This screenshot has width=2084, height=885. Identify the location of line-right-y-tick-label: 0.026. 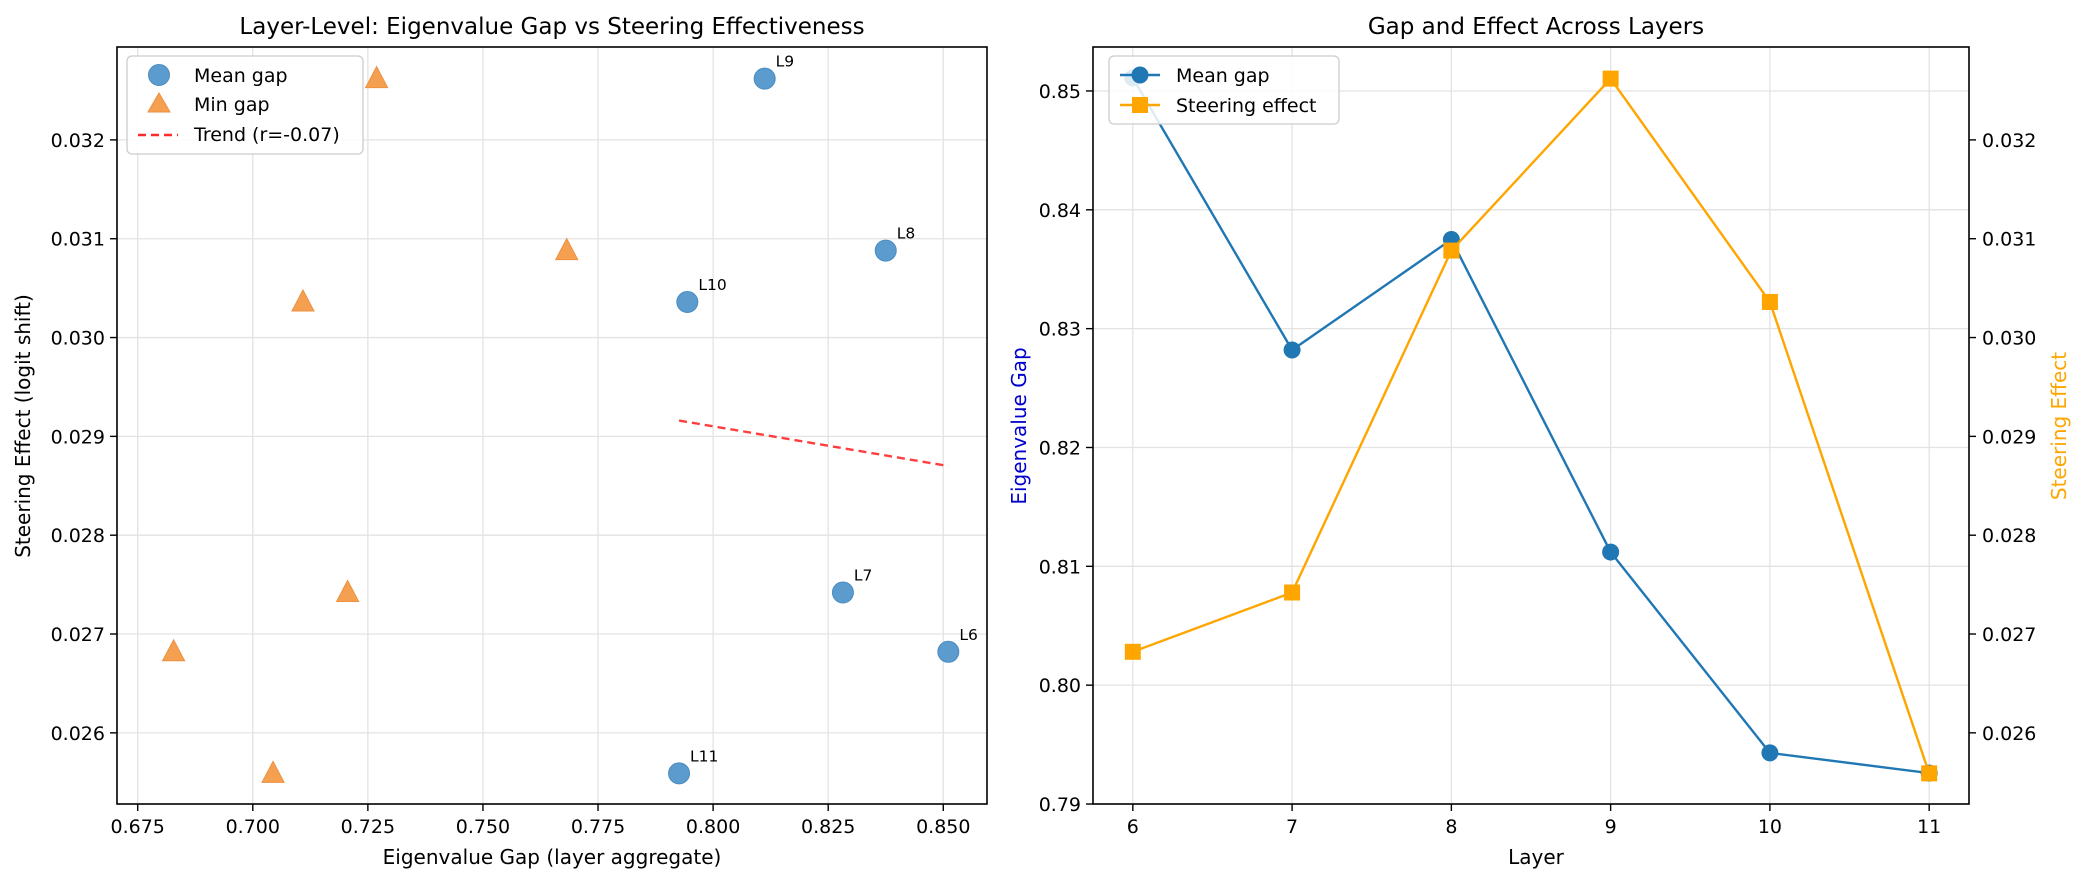
(2009, 734).